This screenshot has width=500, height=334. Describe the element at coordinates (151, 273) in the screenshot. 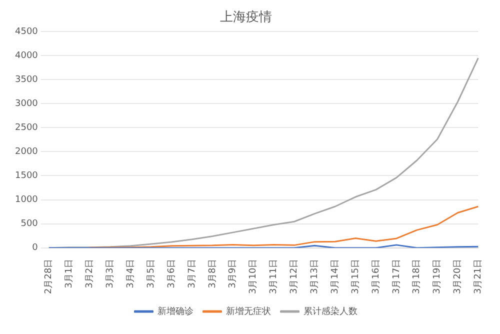

I see `x-tick-label: 3月5日` at that location.